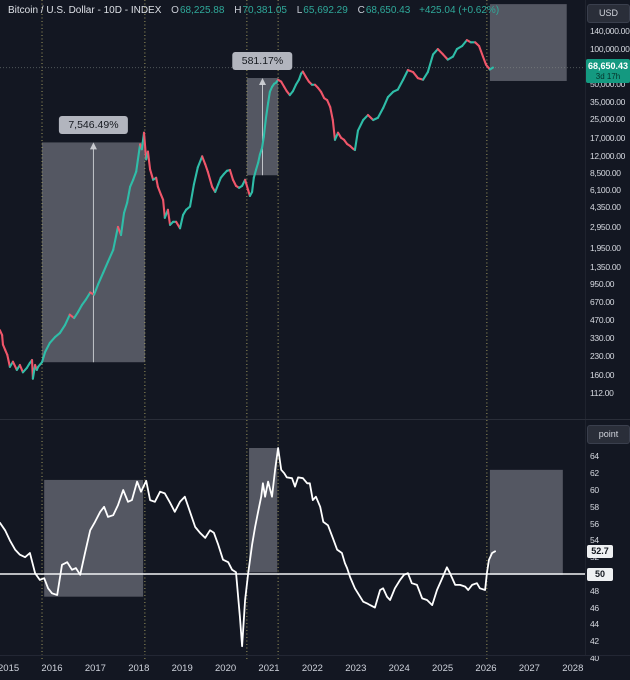 The height and width of the screenshot is (680, 630). Describe the element at coordinates (202, 10) in the screenshot. I see `open-value: 68,225.88` at that location.